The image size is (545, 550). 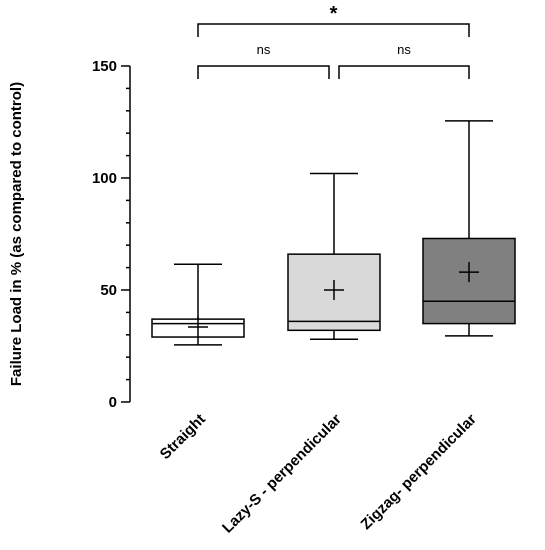 I want to click on y-tick-label: 100, so click(x=104, y=178).